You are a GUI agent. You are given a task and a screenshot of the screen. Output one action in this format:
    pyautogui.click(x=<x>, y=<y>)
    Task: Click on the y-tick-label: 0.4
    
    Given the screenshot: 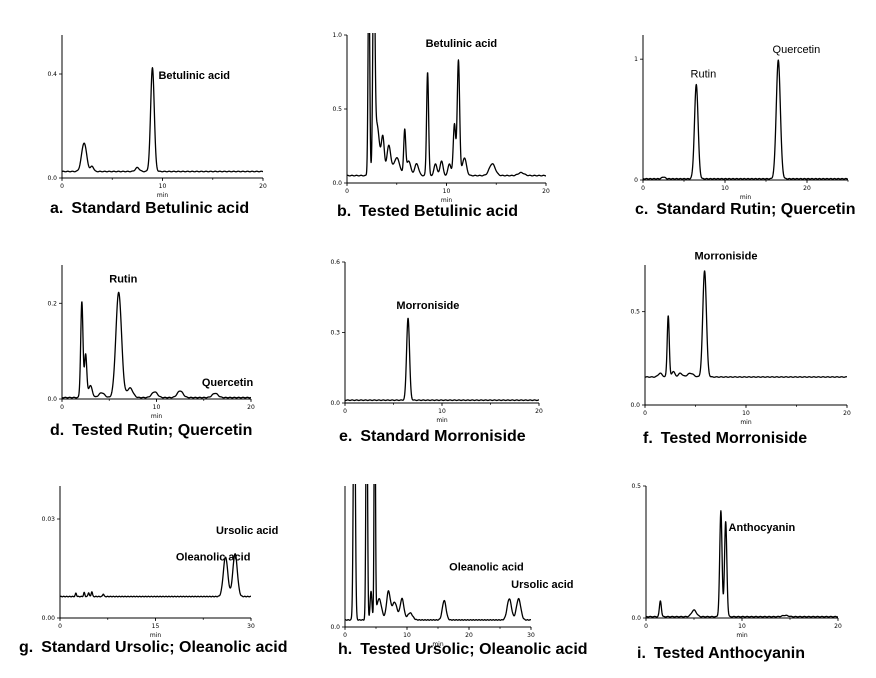 What is the action you would take?
    pyautogui.click(x=52, y=74)
    